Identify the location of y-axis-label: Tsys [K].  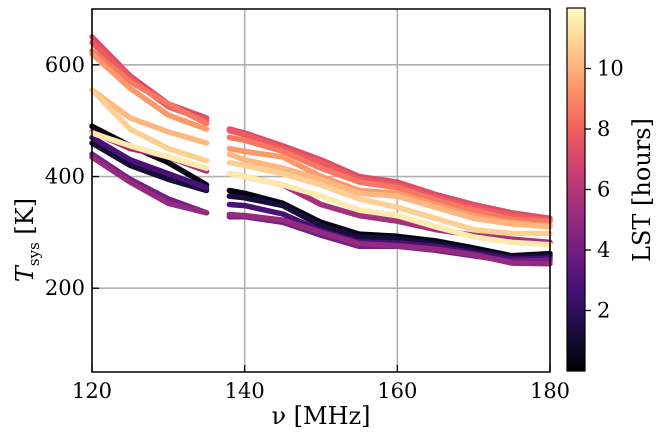
(27, 240).